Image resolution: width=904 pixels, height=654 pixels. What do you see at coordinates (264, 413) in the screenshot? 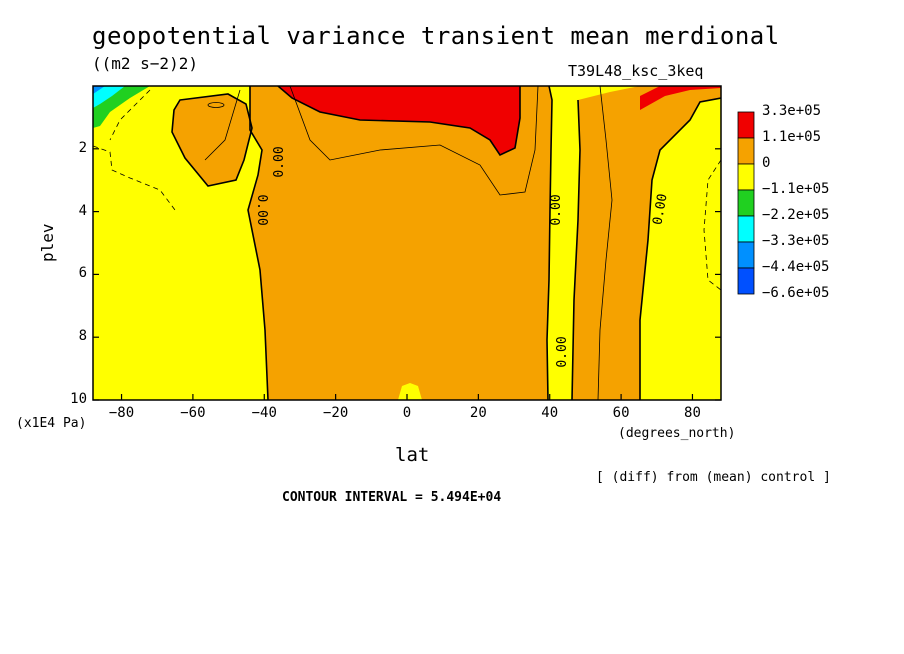
I see `x-tick-label: −40` at bounding box center [264, 413].